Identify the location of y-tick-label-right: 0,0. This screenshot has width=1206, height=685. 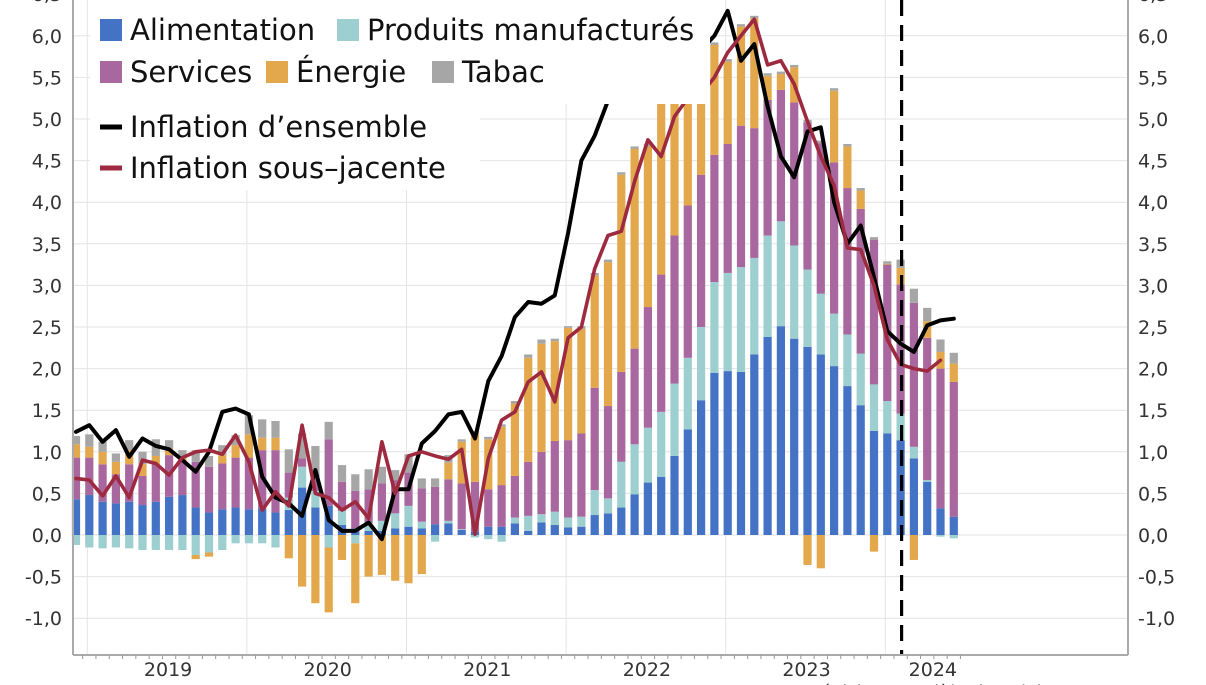
(1153, 536).